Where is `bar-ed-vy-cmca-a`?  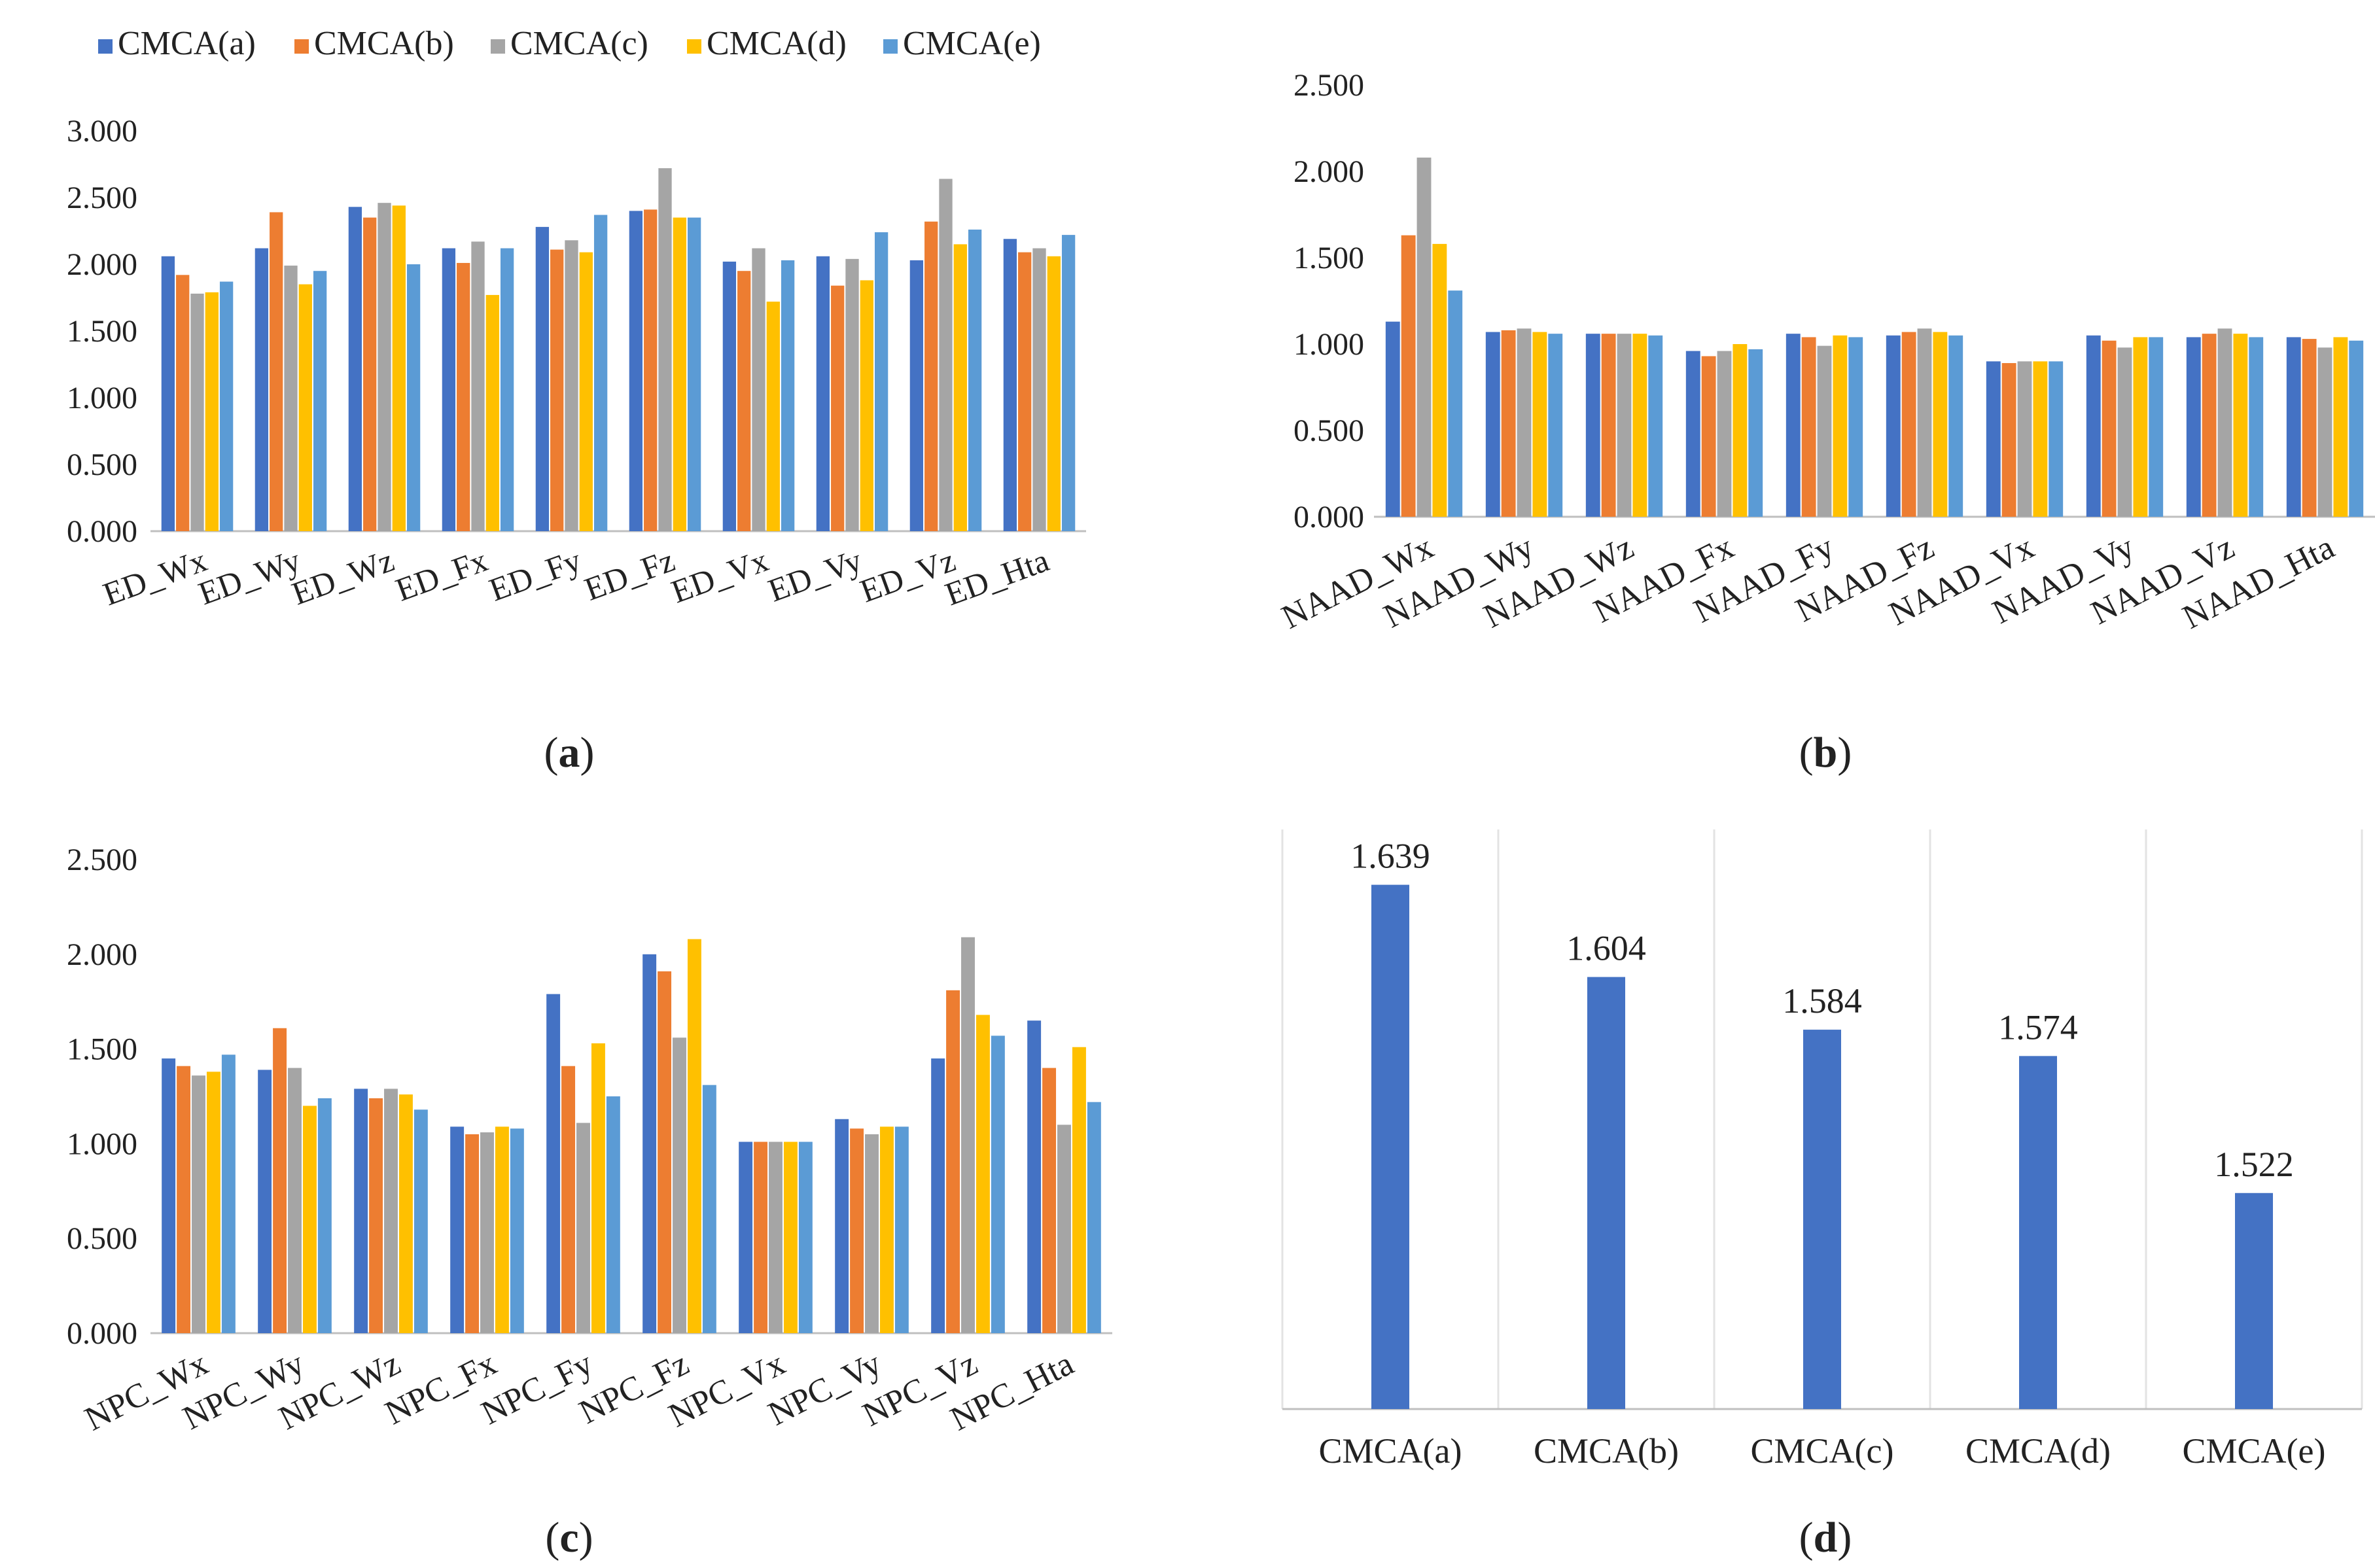 bar-ed-vy-cmca-a is located at coordinates (823, 393).